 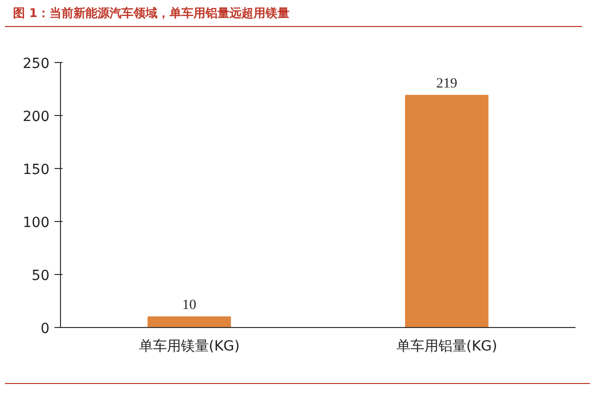 I want to click on x-tick-label: 单车用镁量(KG), so click(x=189, y=346).